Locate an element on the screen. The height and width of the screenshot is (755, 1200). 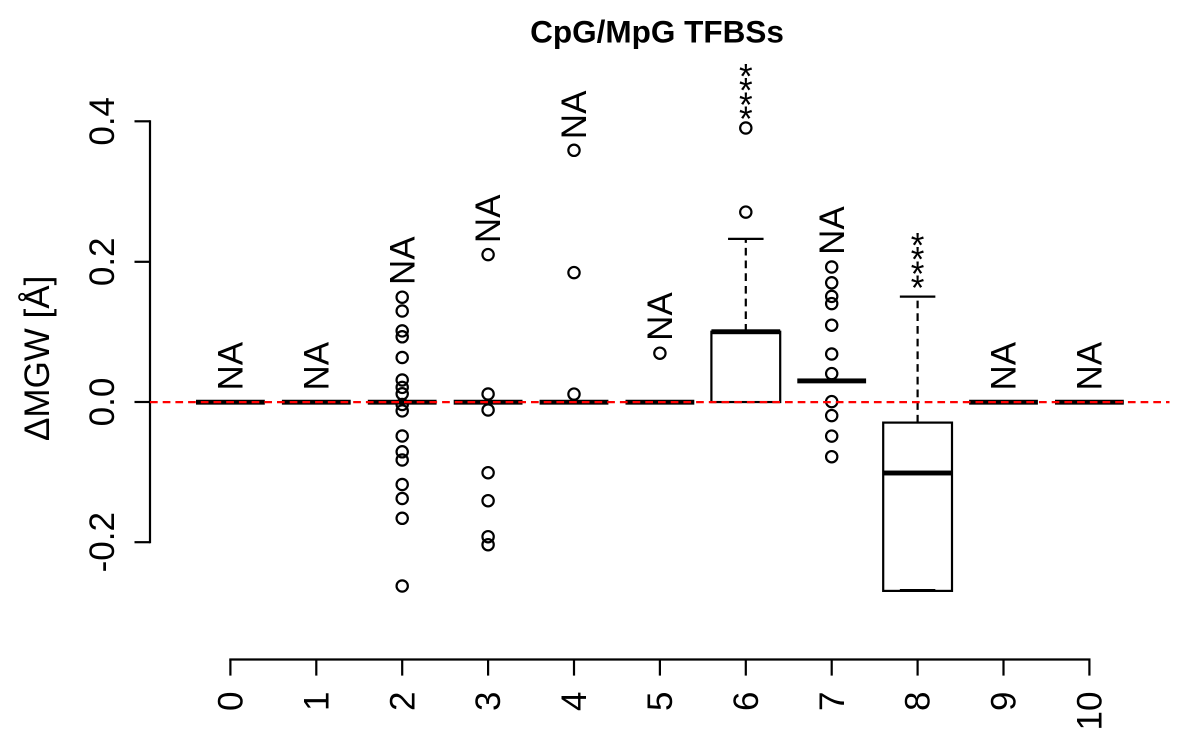
svg-text: 9 is located at coordinates (1004, 701).